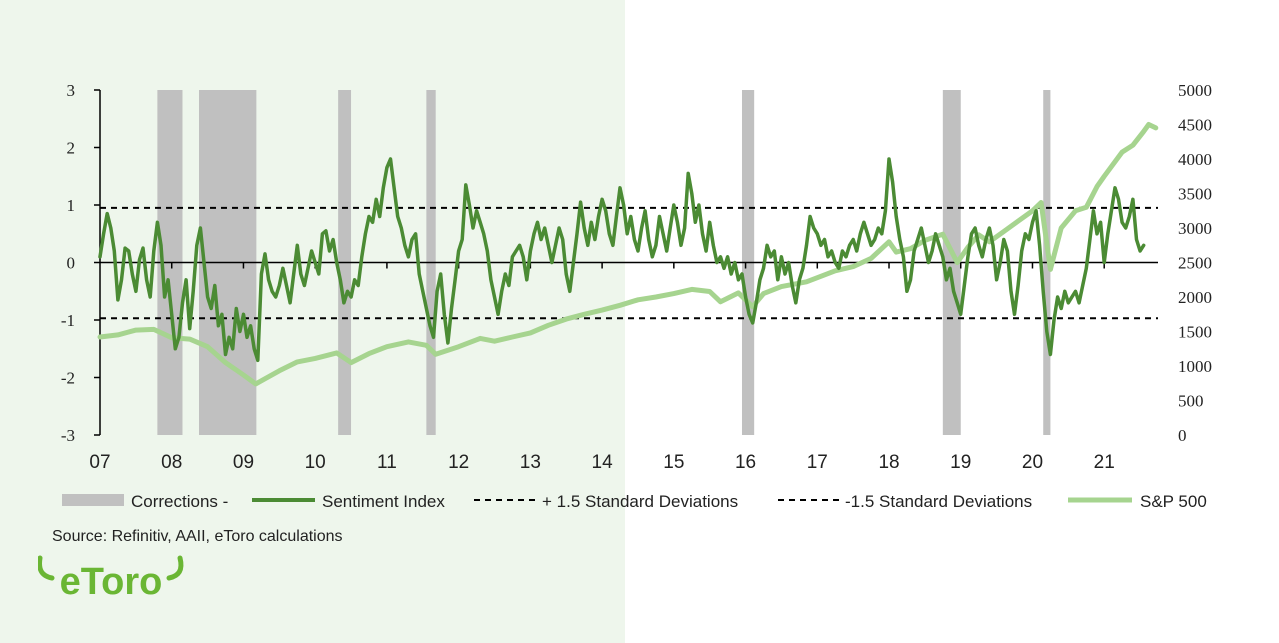  Describe the element at coordinates (1104, 462) in the screenshot. I see `x-tick-label-14: 21` at that location.